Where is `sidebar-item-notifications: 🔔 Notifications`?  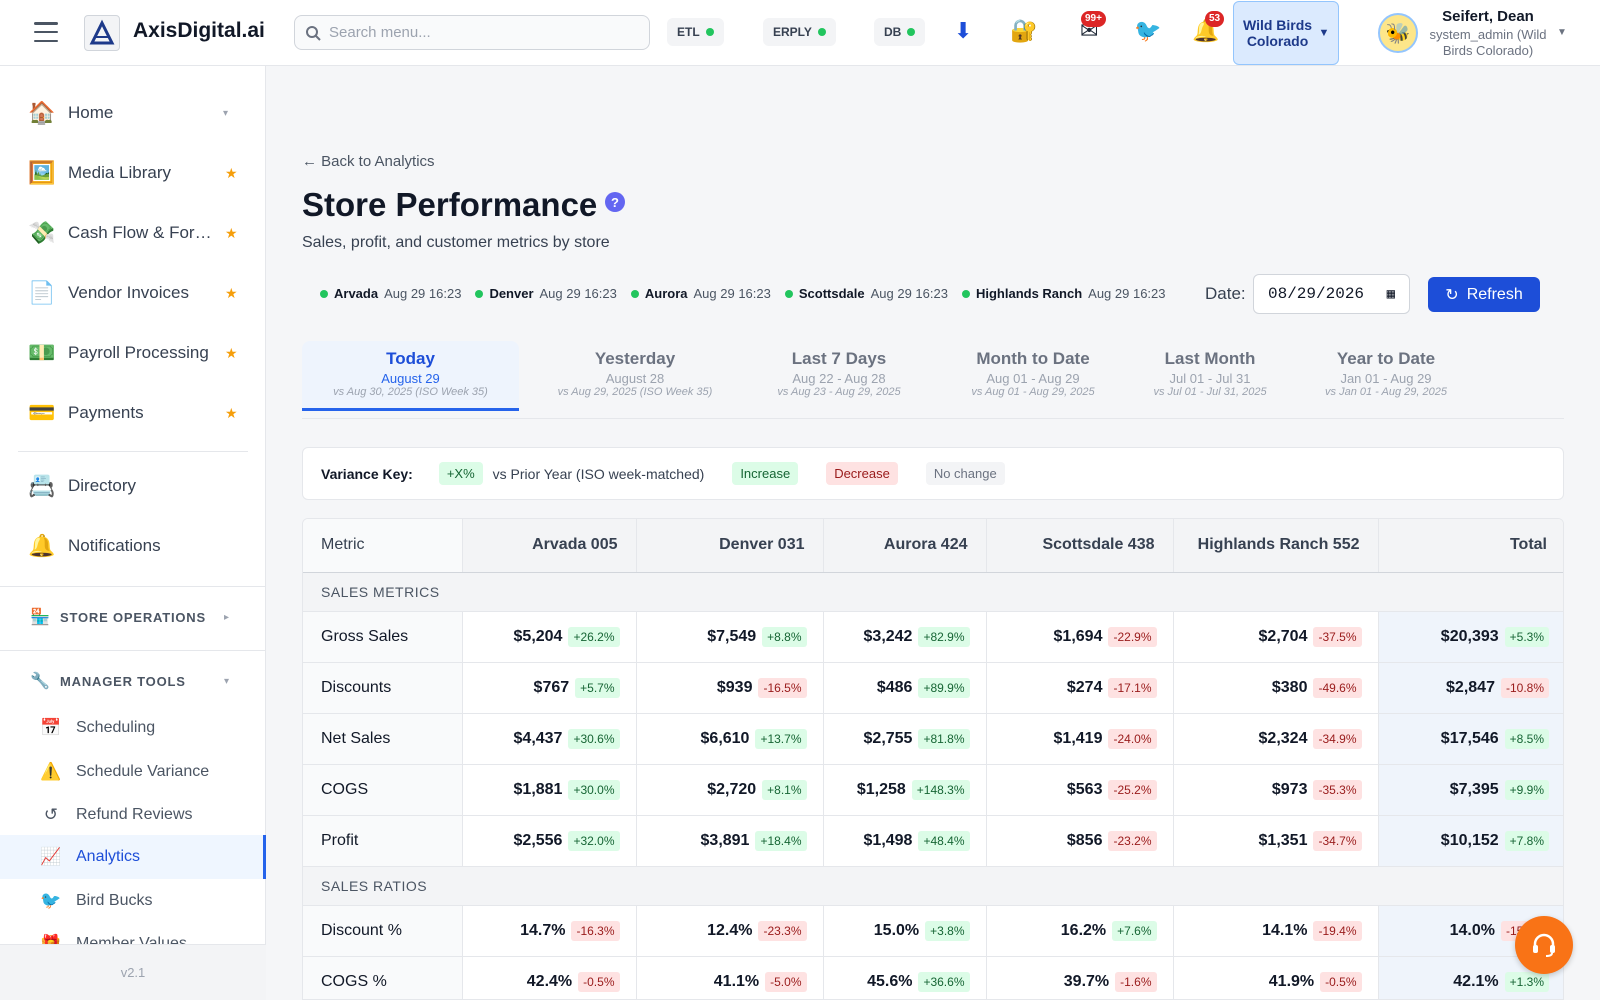 sidebar-item-notifications: 🔔 Notifications is located at coordinates (133, 546).